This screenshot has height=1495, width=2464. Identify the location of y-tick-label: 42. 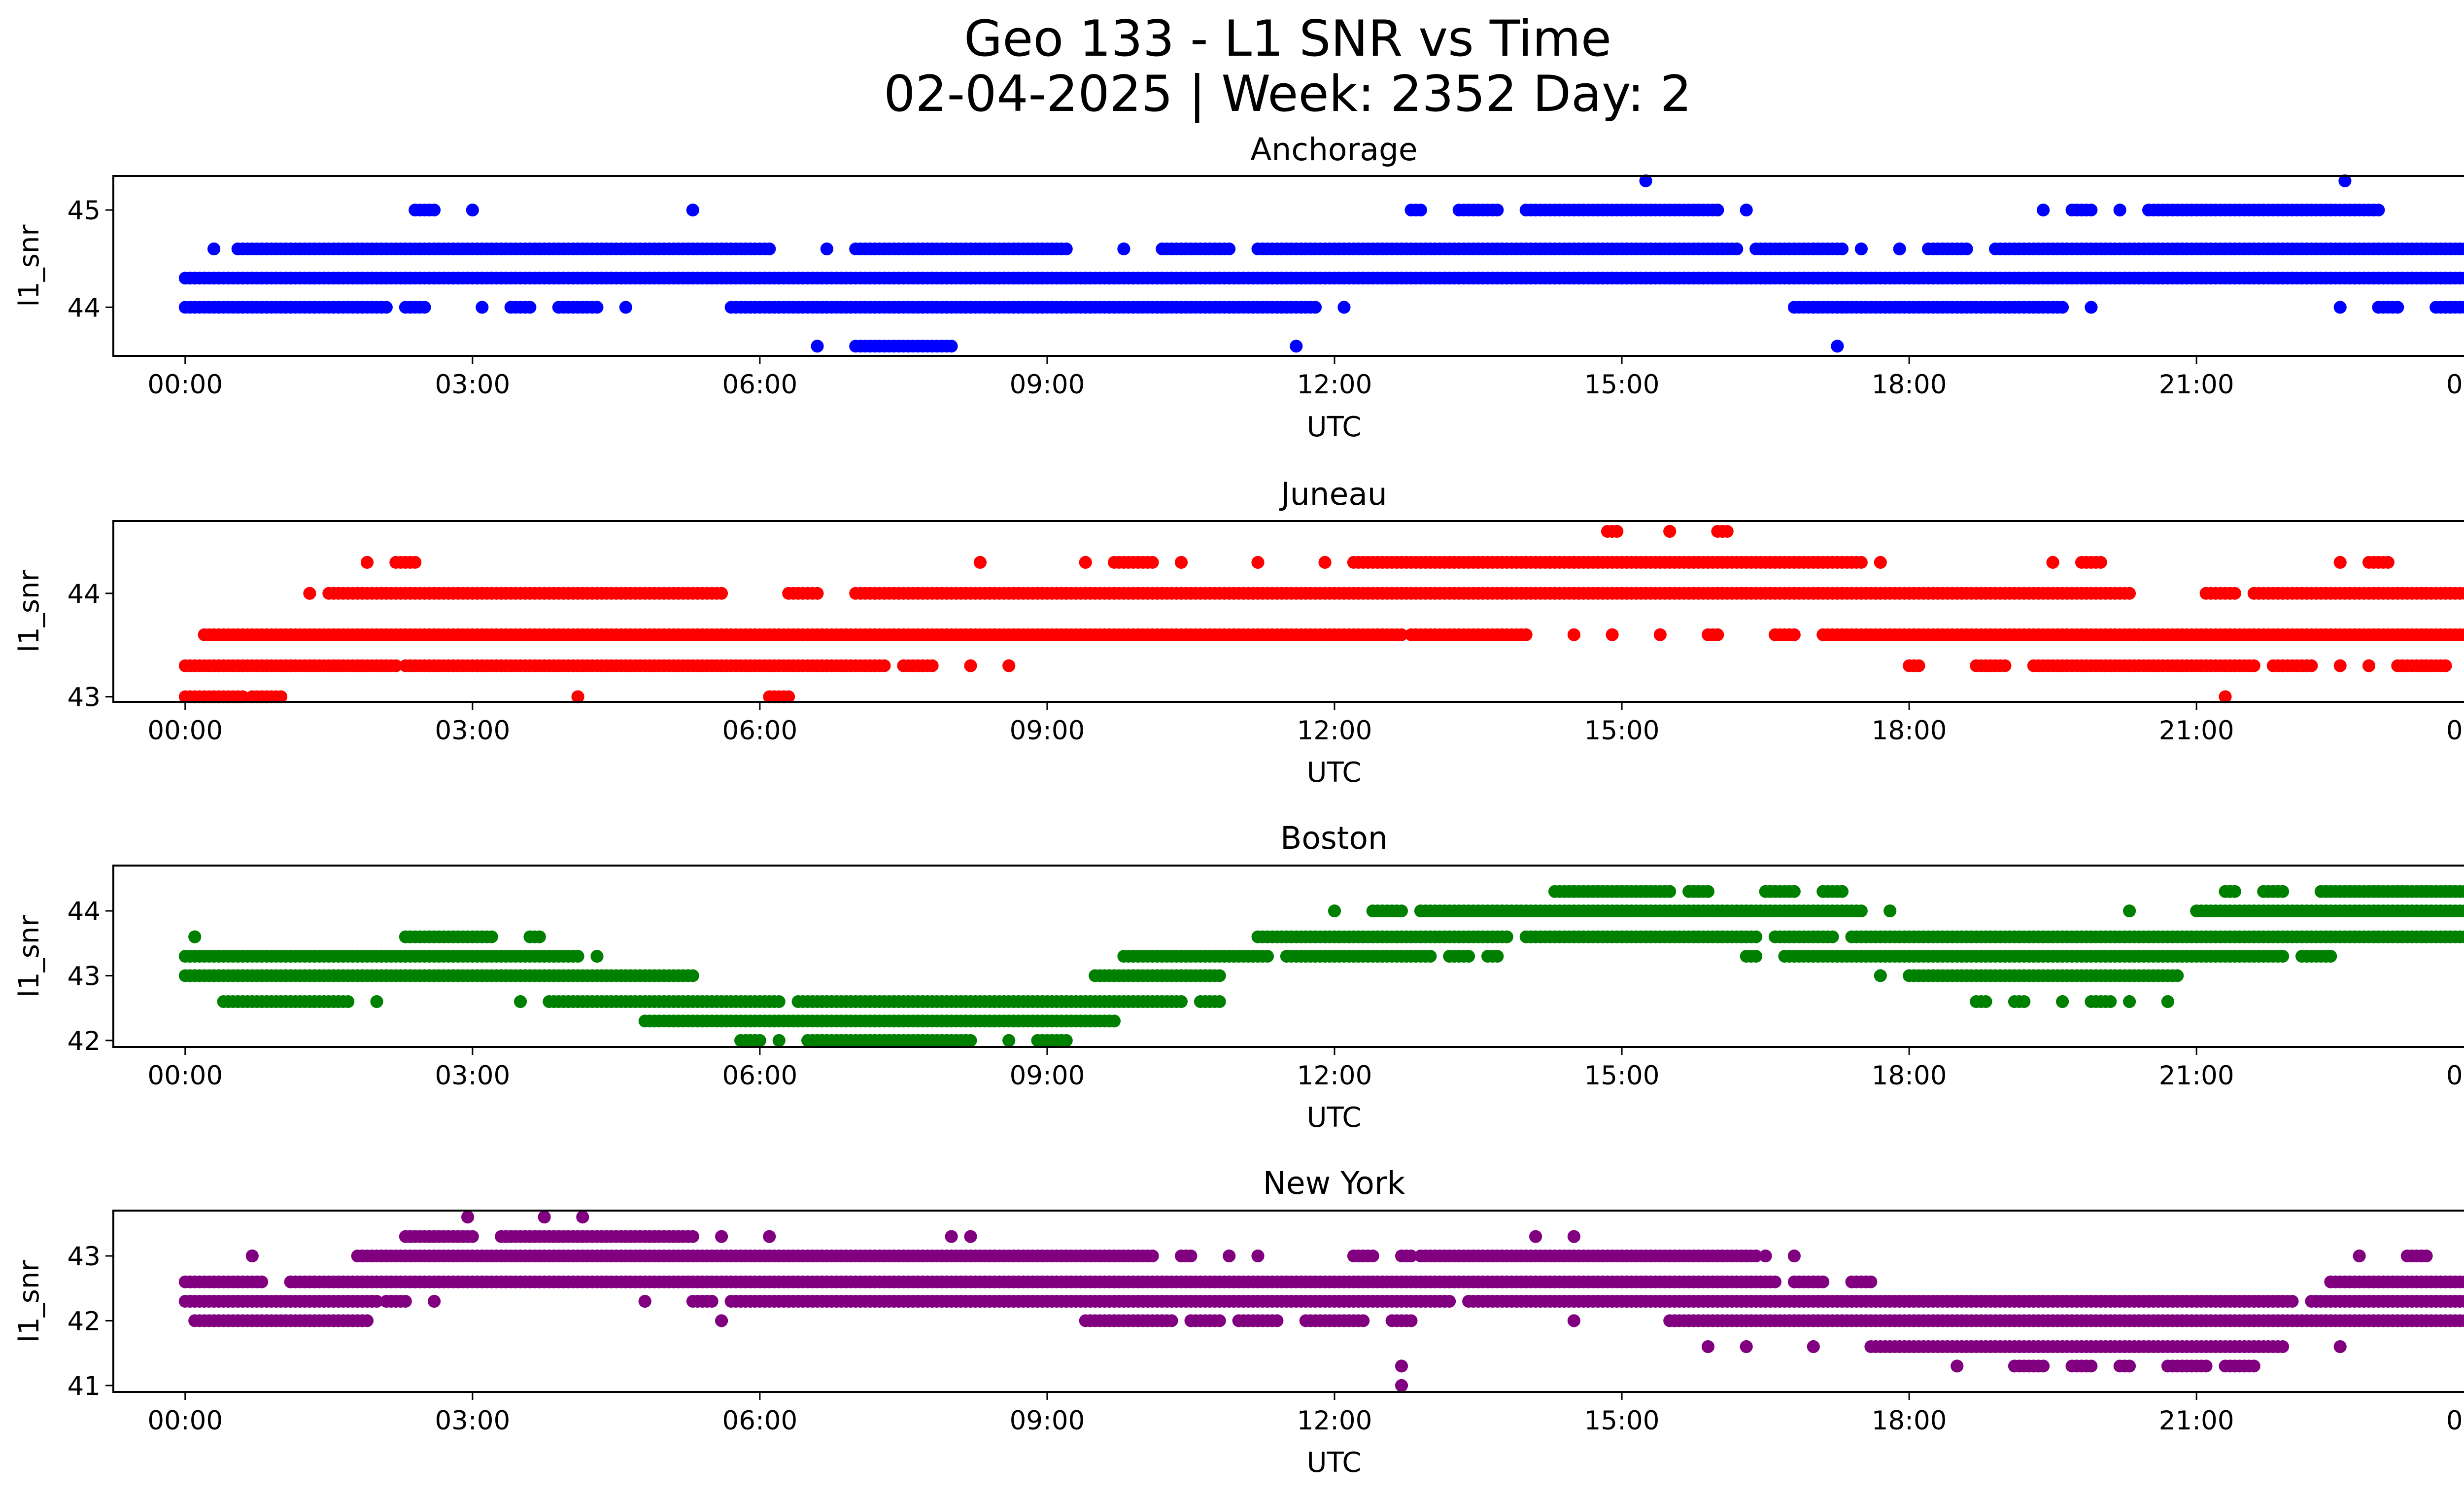
(84, 1041).